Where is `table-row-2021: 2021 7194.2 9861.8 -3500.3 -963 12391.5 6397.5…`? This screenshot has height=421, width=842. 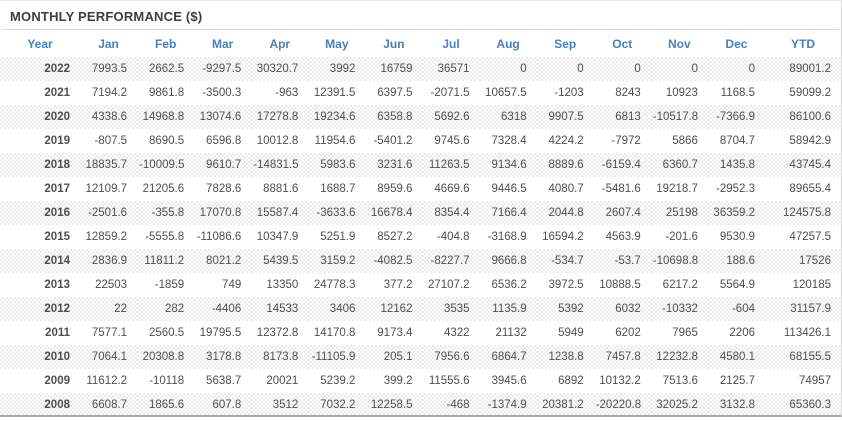
table-row-2021: 2021 7194.2 9861.8 -3500.3 -963 12391.5 6397.5… is located at coordinates (420, 93).